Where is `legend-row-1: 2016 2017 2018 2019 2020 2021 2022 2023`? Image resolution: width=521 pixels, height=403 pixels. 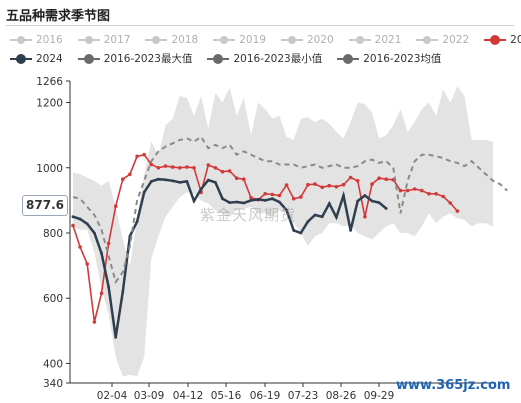
legend-row-1: 2016 2017 2018 2019 2020 2021 2022 2023 is located at coordinates (265, 39).